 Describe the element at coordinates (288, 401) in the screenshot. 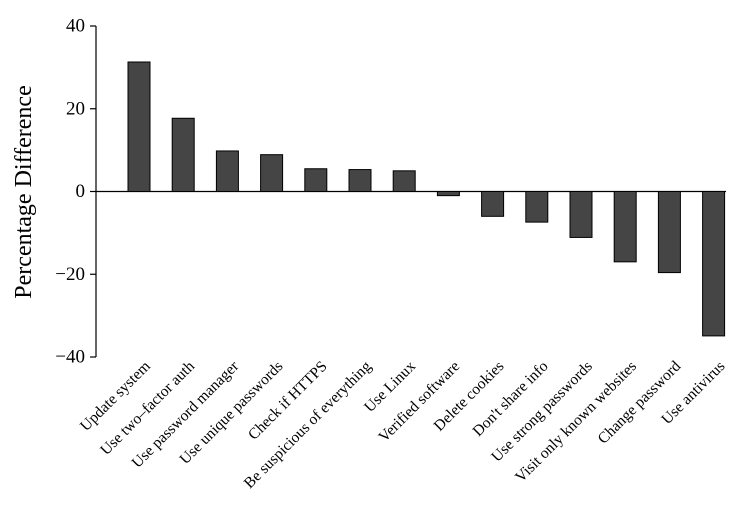

I see `x-category-label: Check if HTTPS` at that location.